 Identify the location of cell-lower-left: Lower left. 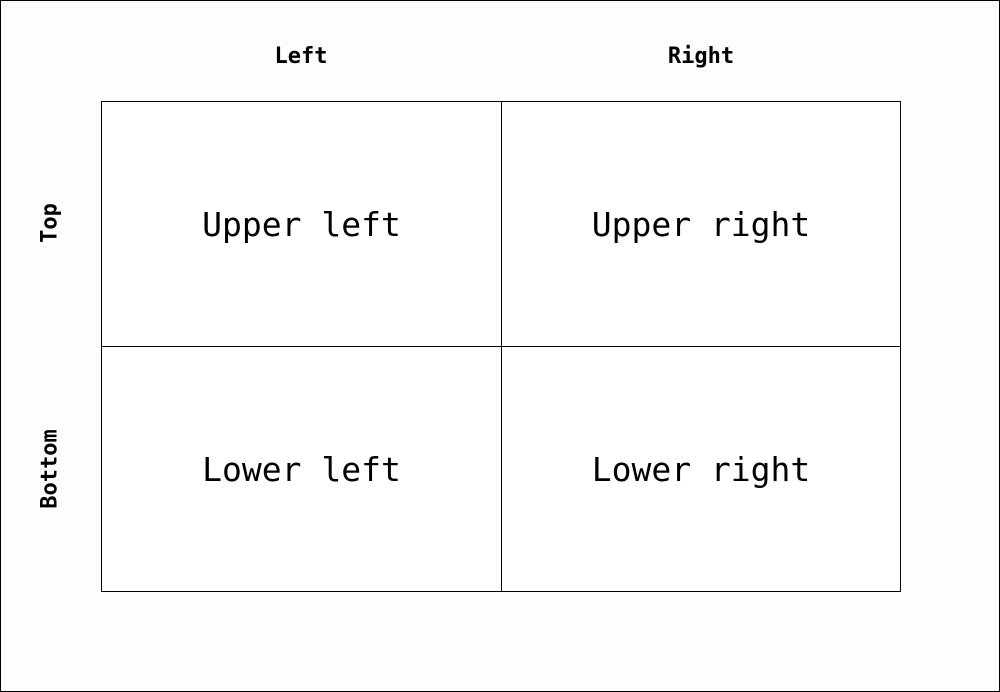
(301, 469).